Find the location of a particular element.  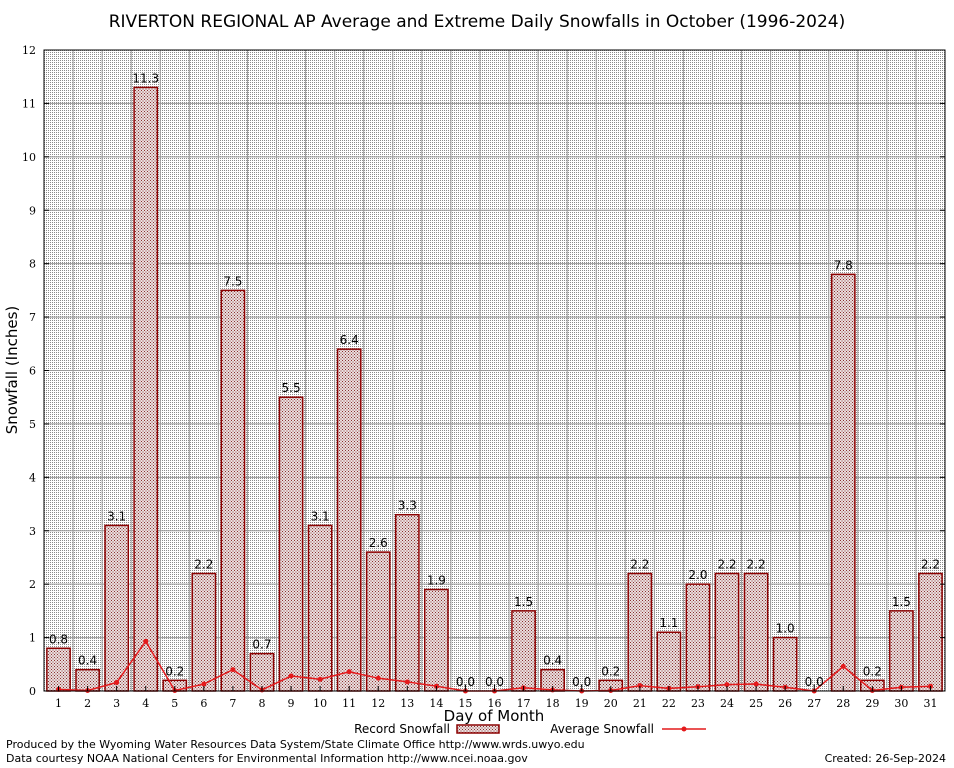

bar-value-label: 1.0 is located at coordinates (785, 629).